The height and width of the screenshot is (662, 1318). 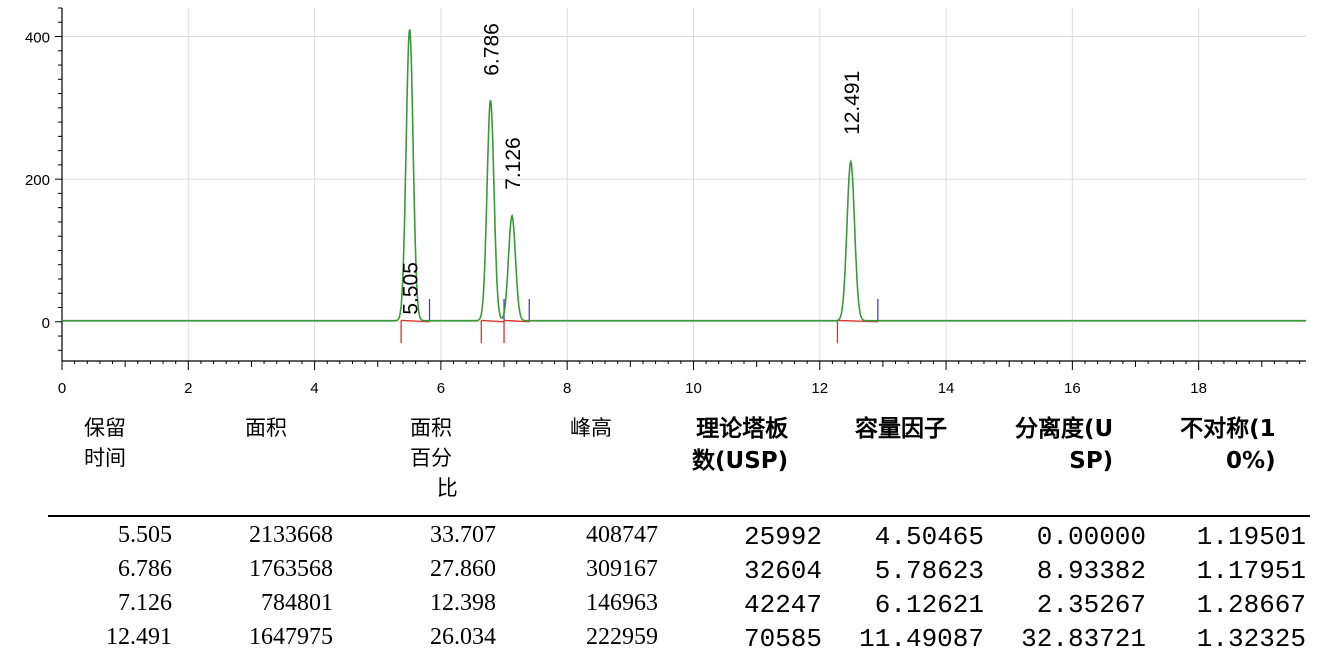 What do you see at coordinates (513, 163) in the screenshot?
I see `peak-label: 7.126` at bounding box center [513, 163].